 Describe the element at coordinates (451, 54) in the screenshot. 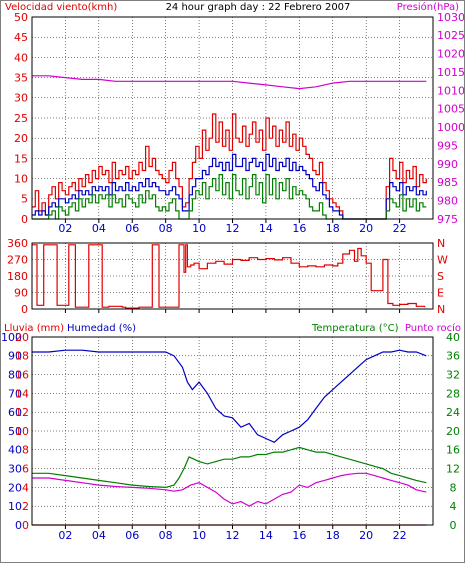

I see `pressure-y-tick-1020: 1020` at that location.